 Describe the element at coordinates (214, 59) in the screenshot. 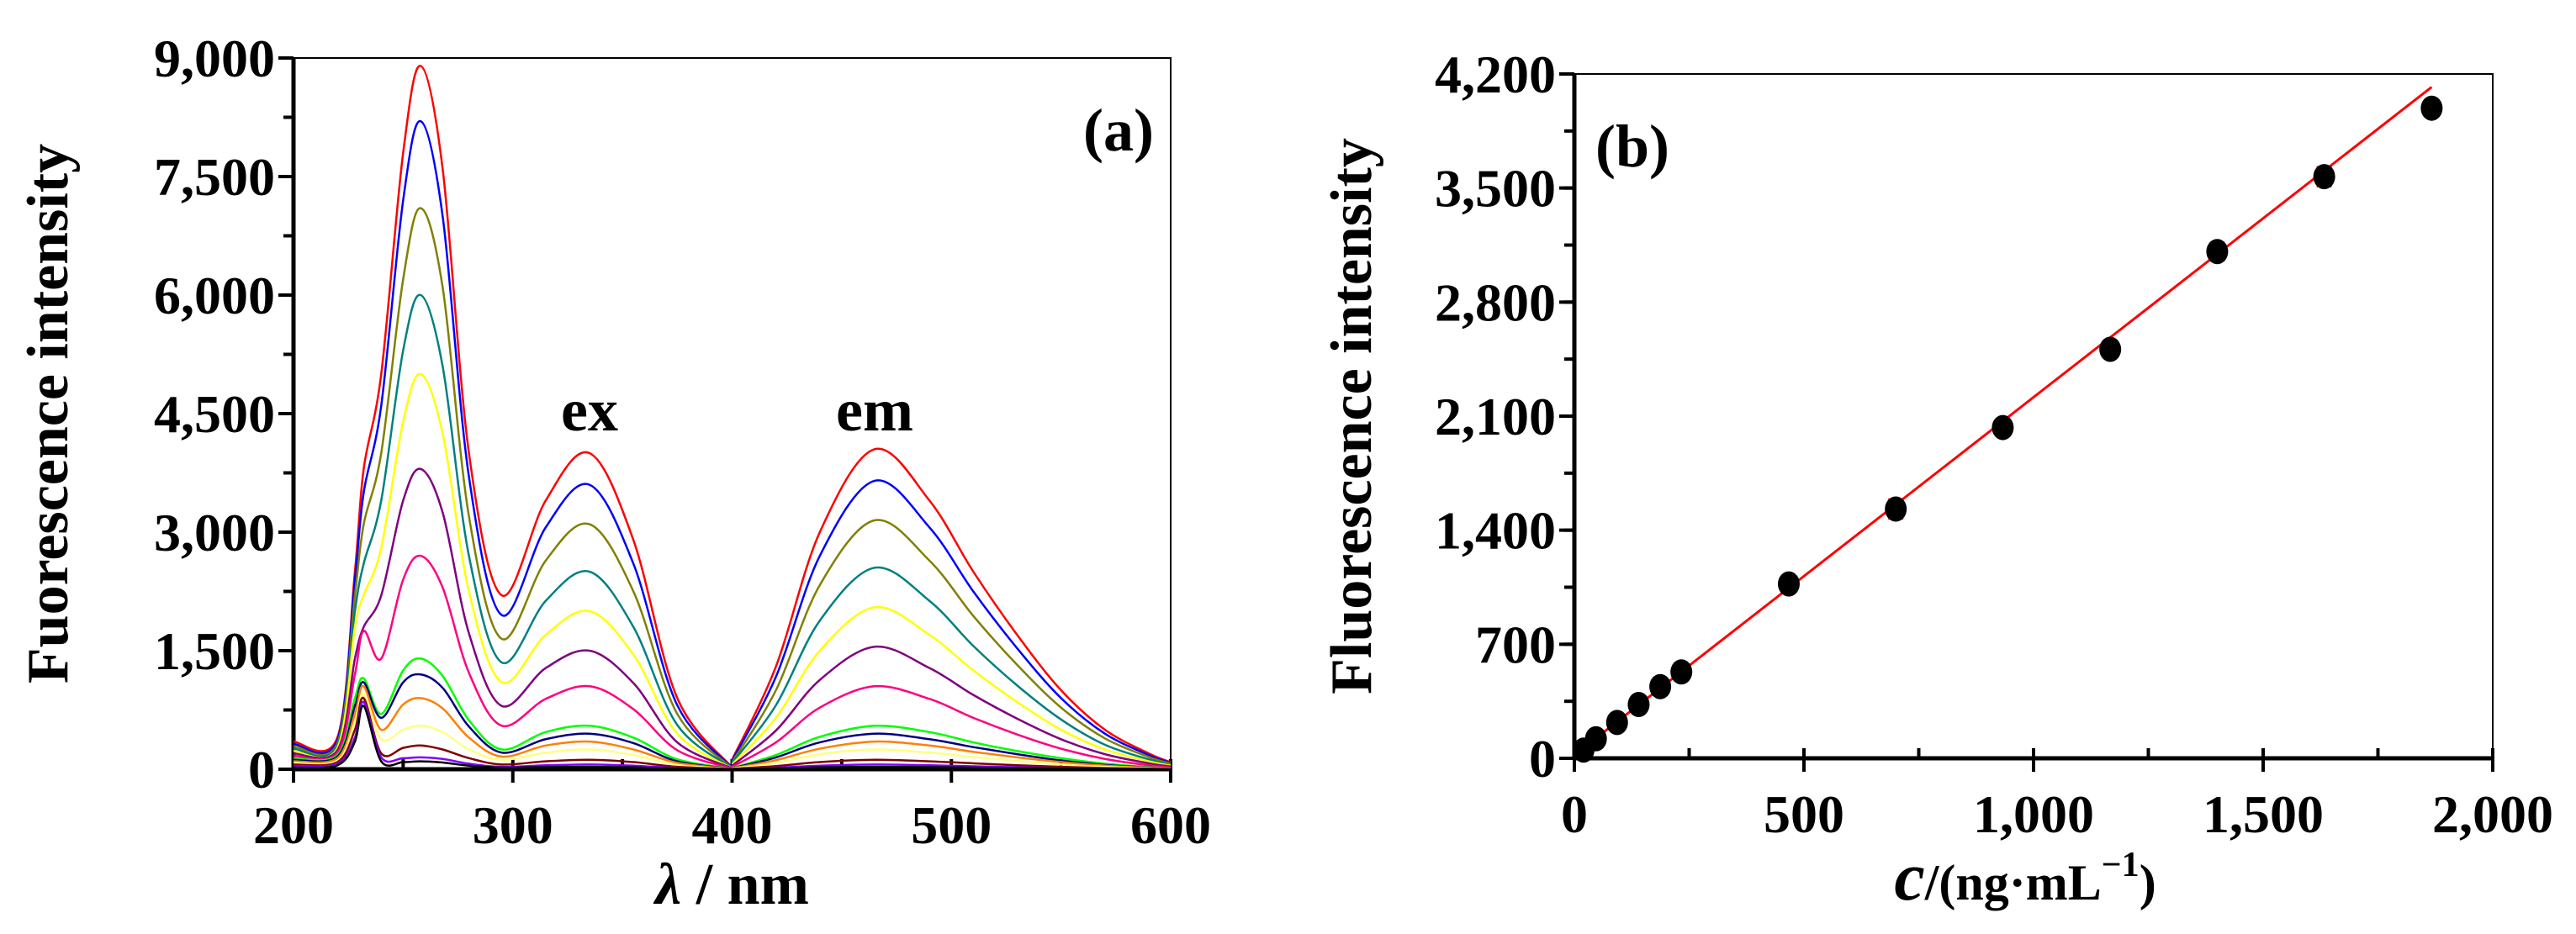

I see `y-tick-label: 9,000` at that location.